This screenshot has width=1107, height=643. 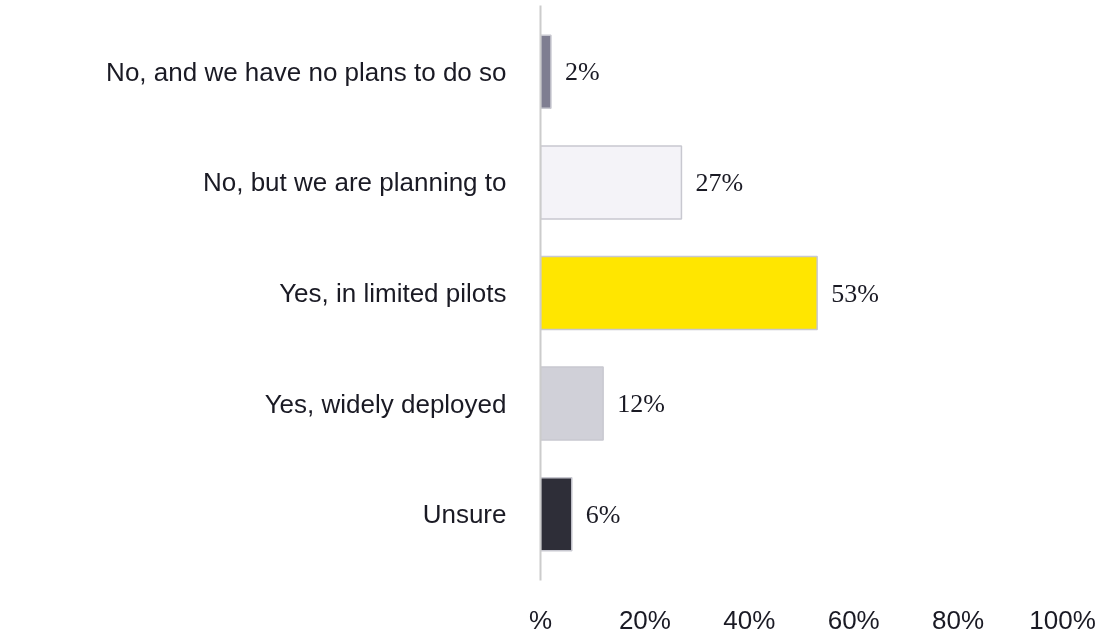 I want to click on y-tick-label: Yes, in limited pilots, so click(x=393, y=293).